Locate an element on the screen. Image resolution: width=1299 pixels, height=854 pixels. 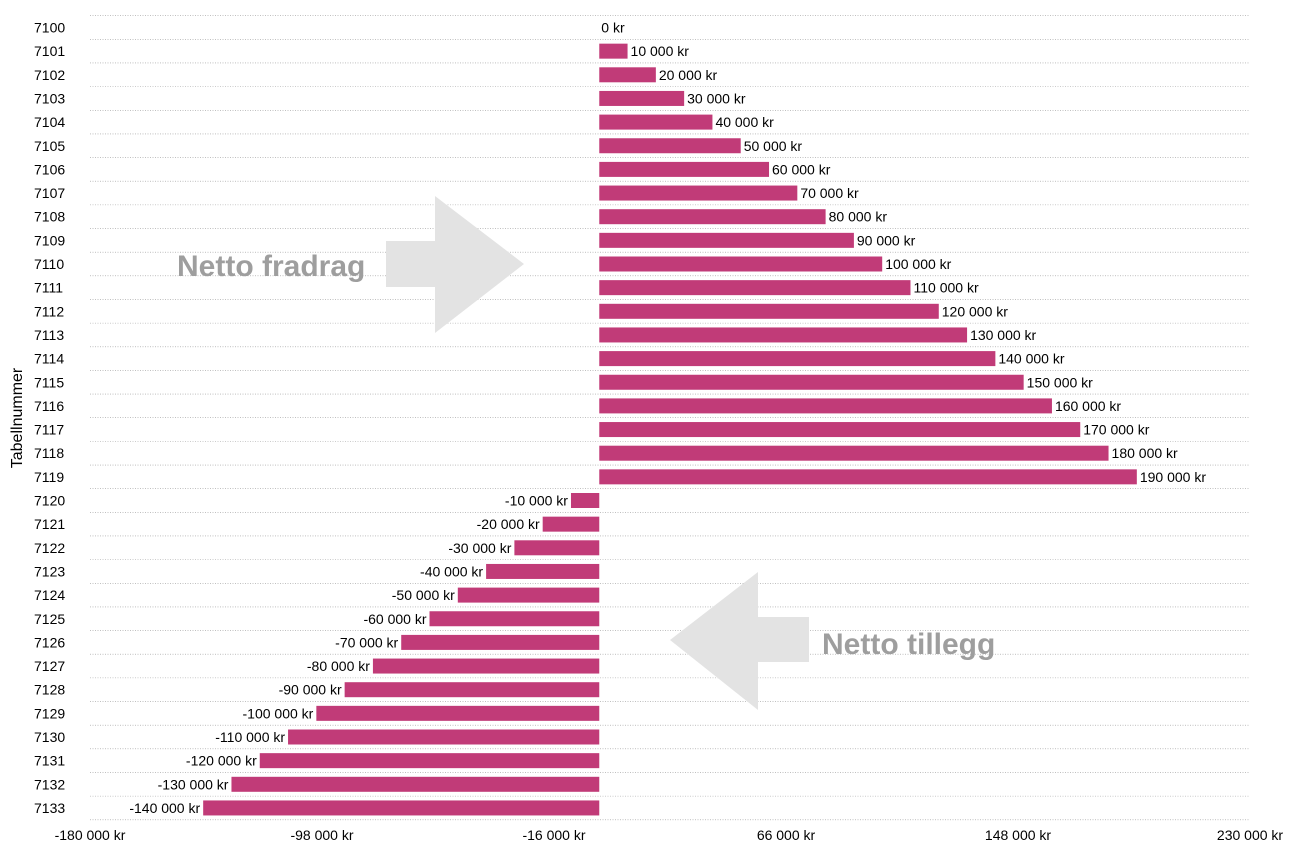
value-label: 10 000 kr is located at coordinates (660, 51).